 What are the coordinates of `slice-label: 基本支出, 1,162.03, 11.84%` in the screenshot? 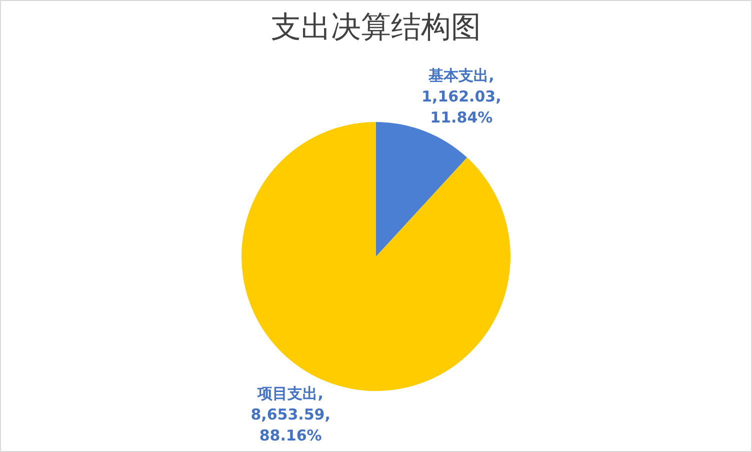 It's located at (462, 96).